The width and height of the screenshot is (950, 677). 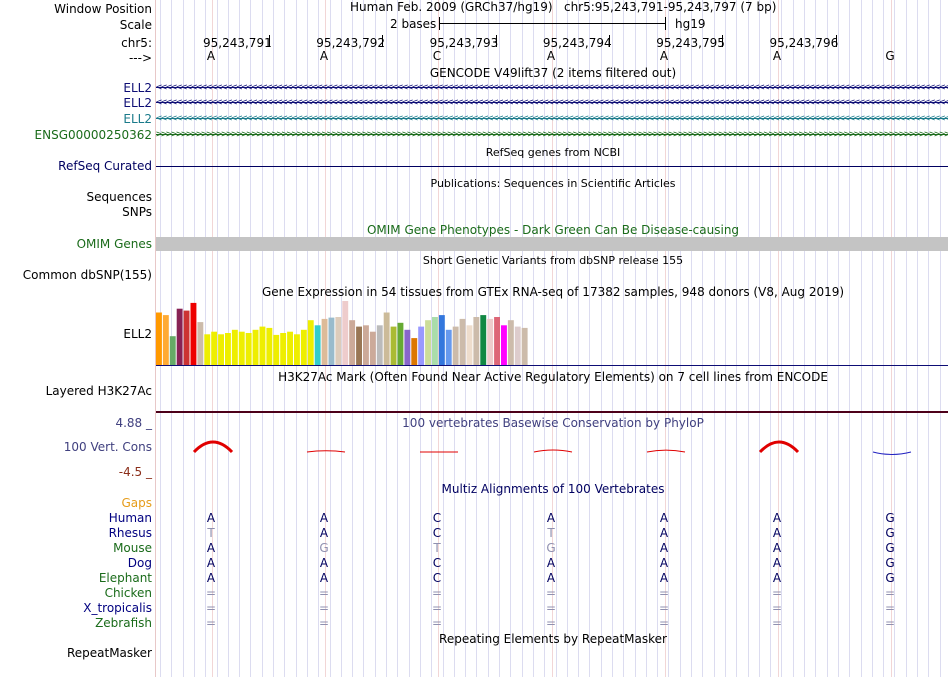 I want to click on track-label-refseq: RefSeq Curated, so click(x=105, y=166).